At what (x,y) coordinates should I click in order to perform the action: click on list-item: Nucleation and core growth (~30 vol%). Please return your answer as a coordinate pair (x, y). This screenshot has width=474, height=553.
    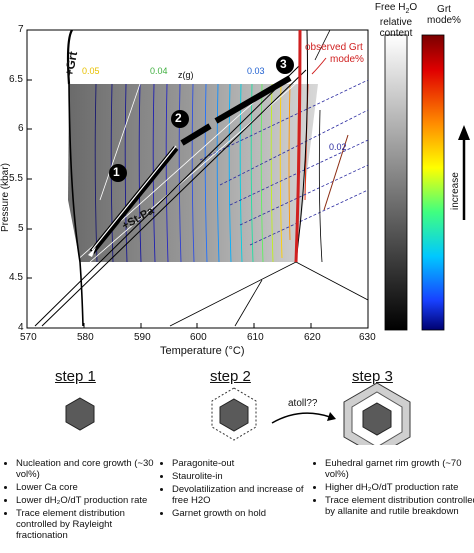
    Looking at the image, I should click on (91, 469).